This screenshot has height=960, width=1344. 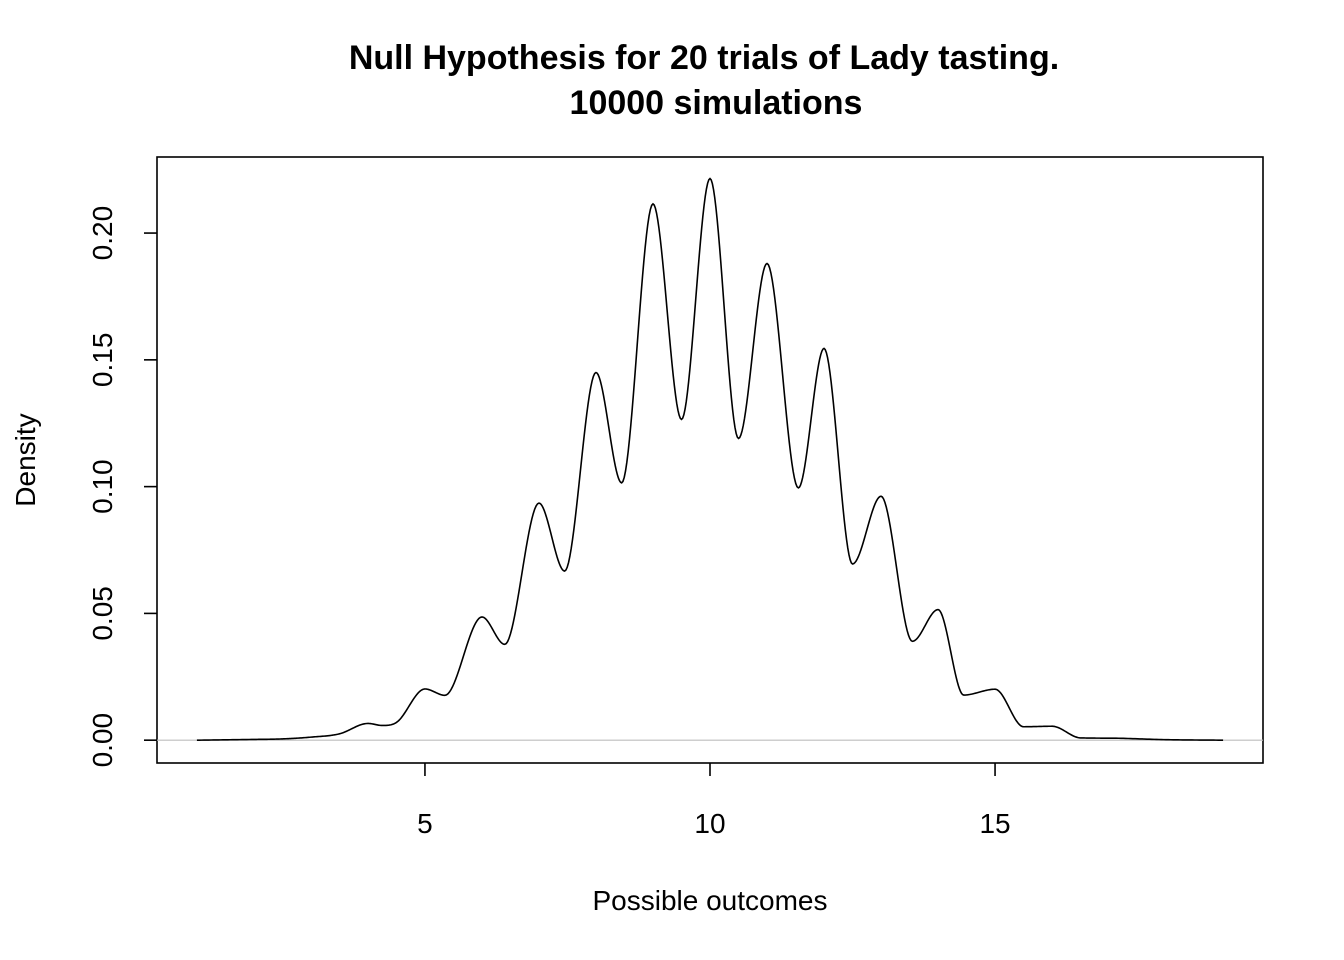 I want to click on x-axis-label: Possible outcomes, so click(x=709, y=900).